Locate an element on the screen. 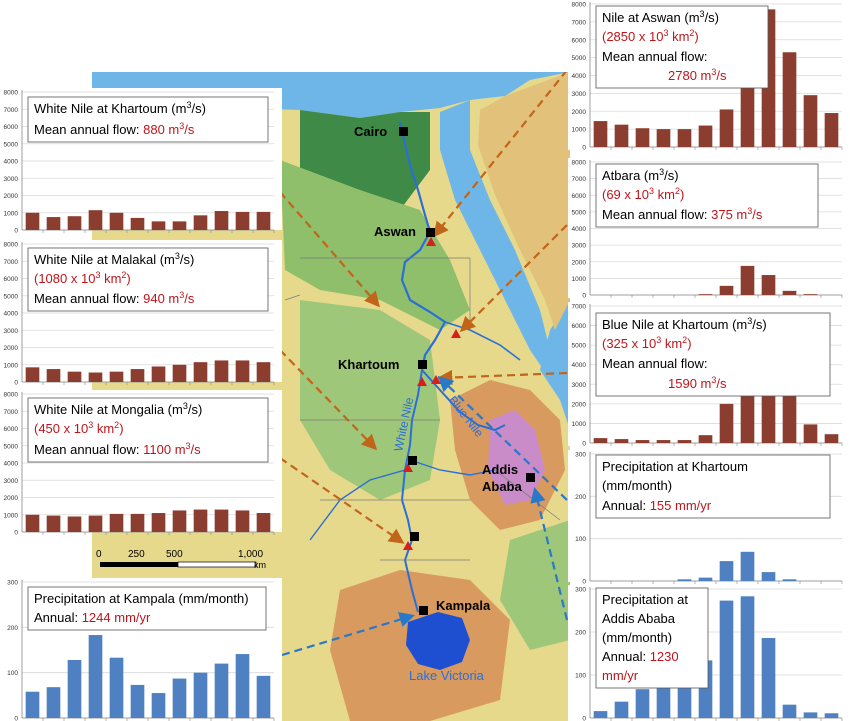 The height and width of the screenshot is (721, 850). blue-nile-river is located at coordinates (463, 400).